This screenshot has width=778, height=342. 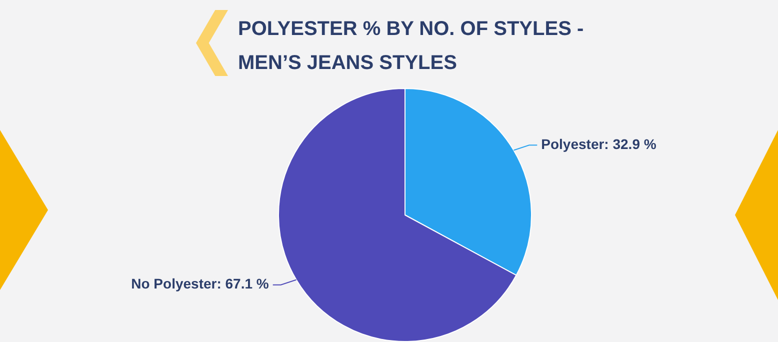 What do you see at coordinates (174, 284) in the screenshot?
I see `slice-label: No Polyester` at bounding box center [174, 284].